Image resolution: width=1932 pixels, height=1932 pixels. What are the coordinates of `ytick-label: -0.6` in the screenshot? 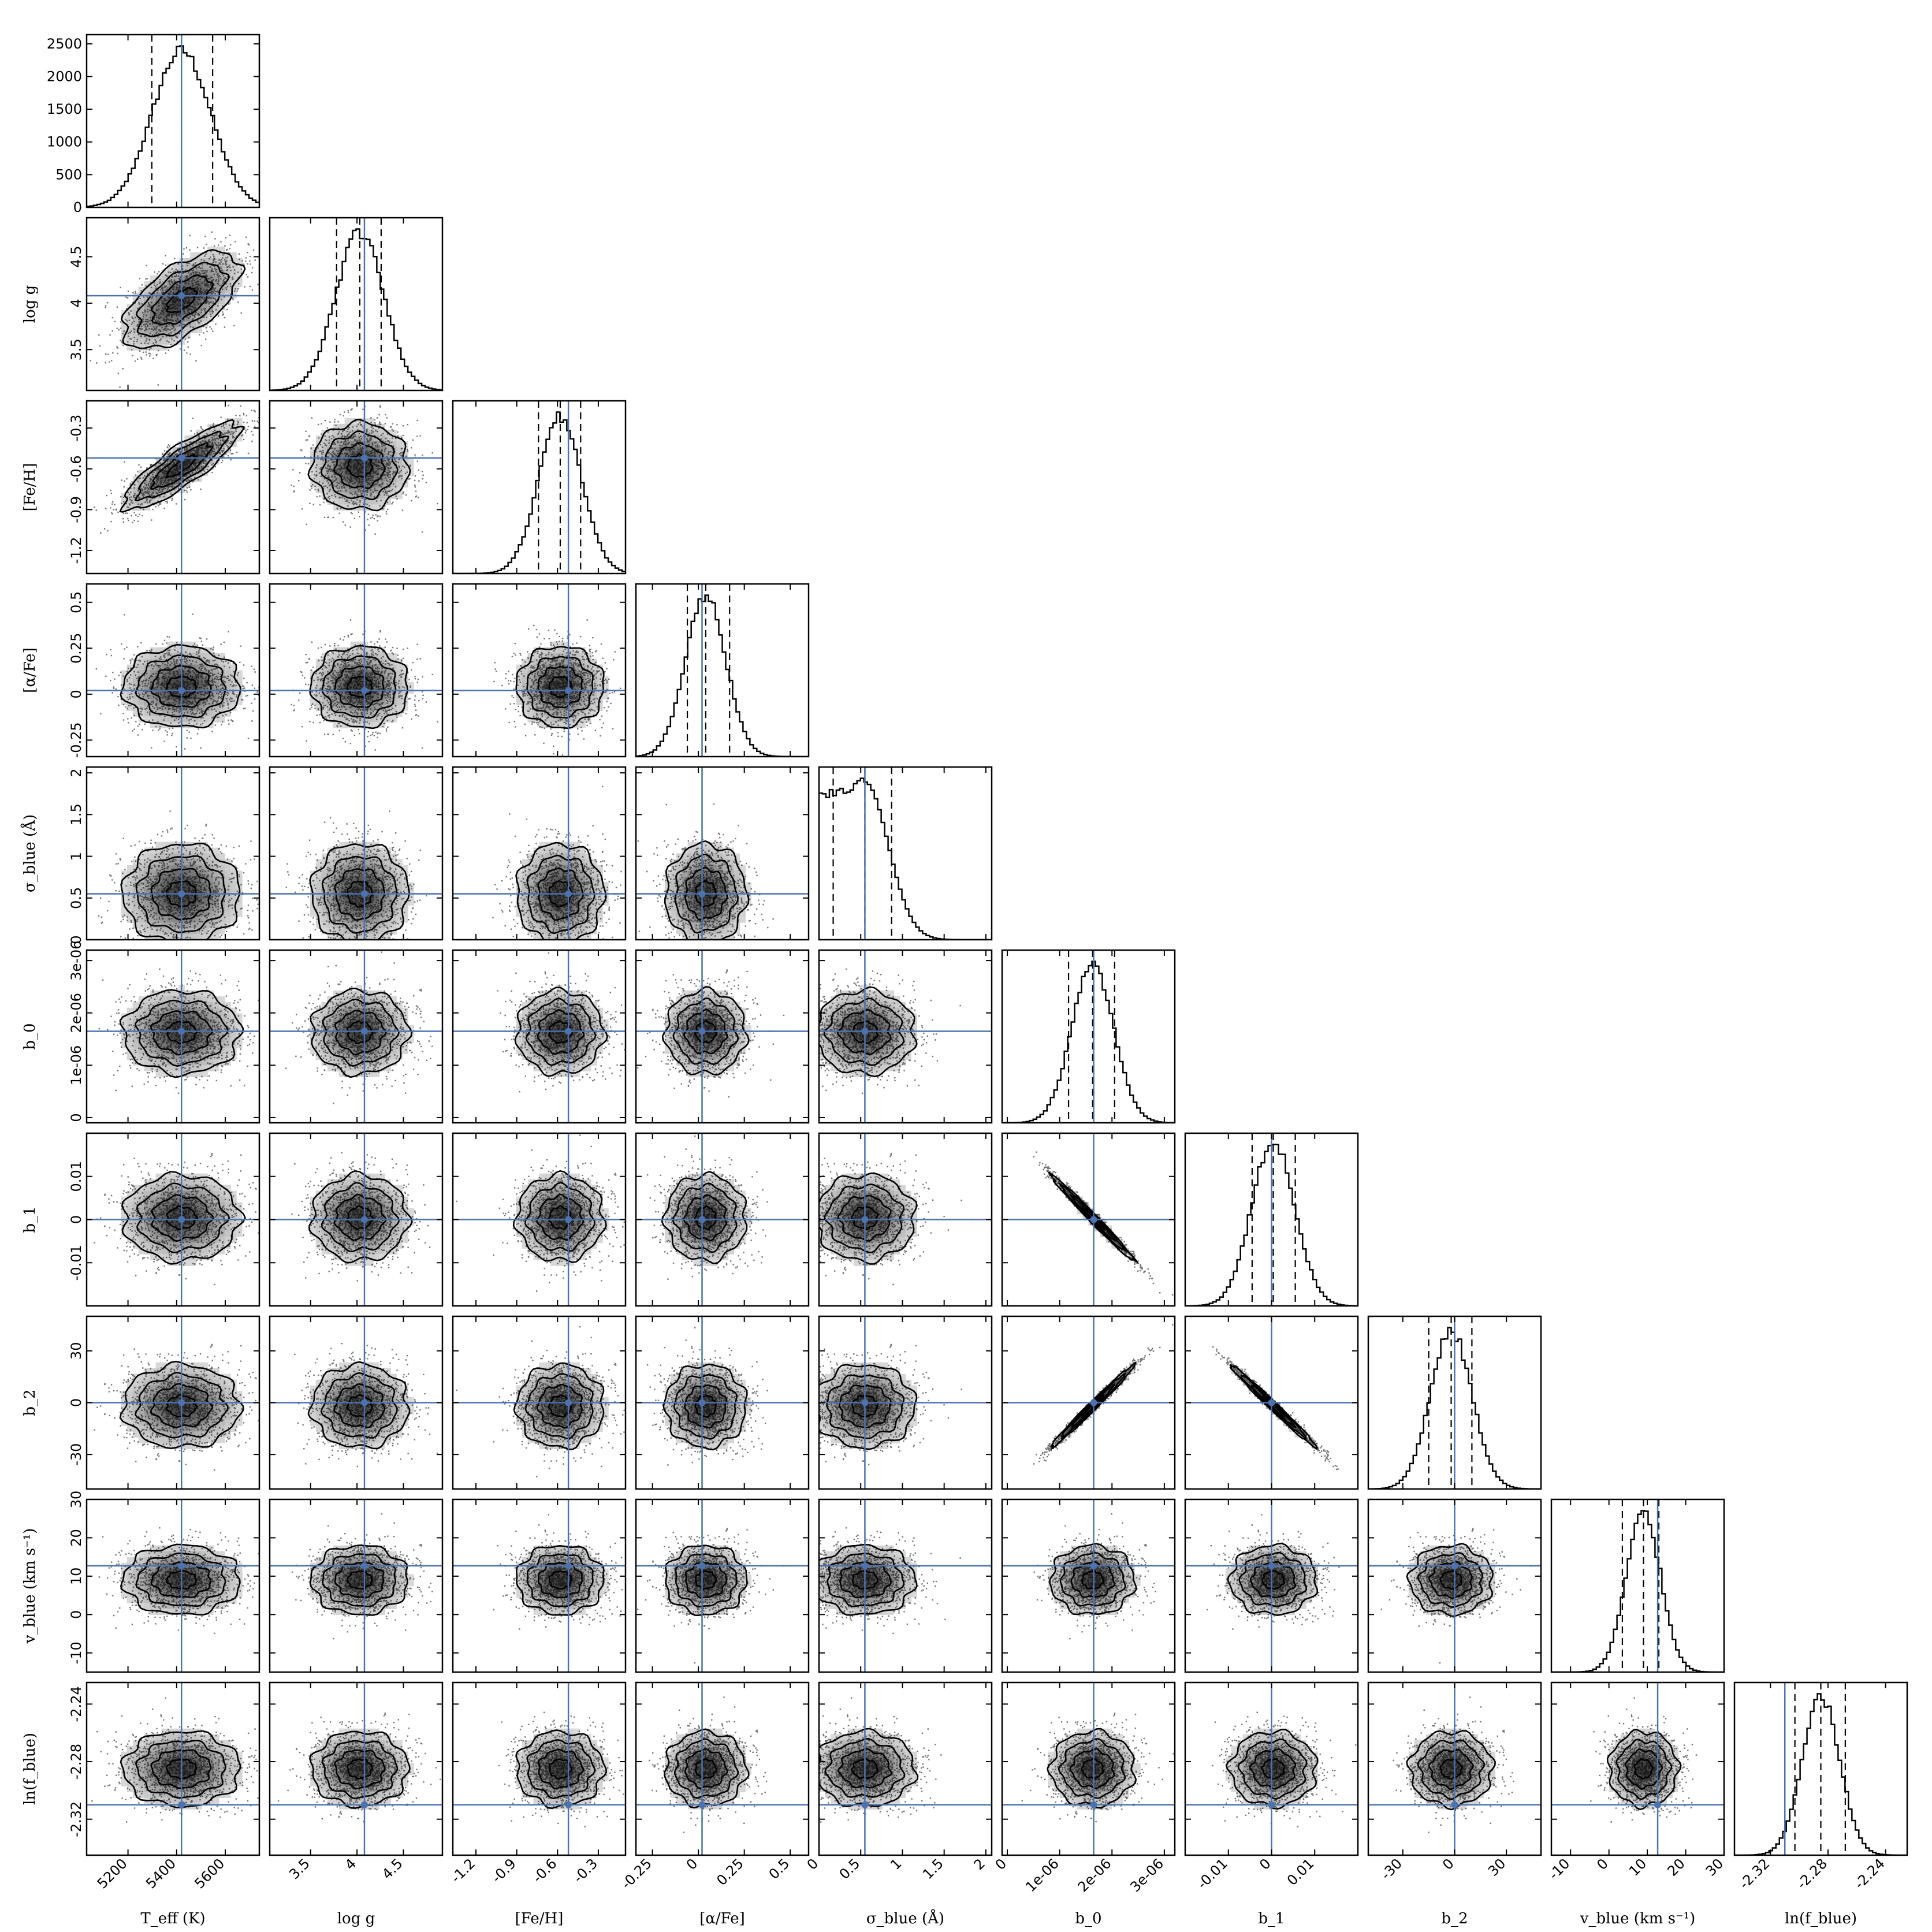 It's located at (76, 469).